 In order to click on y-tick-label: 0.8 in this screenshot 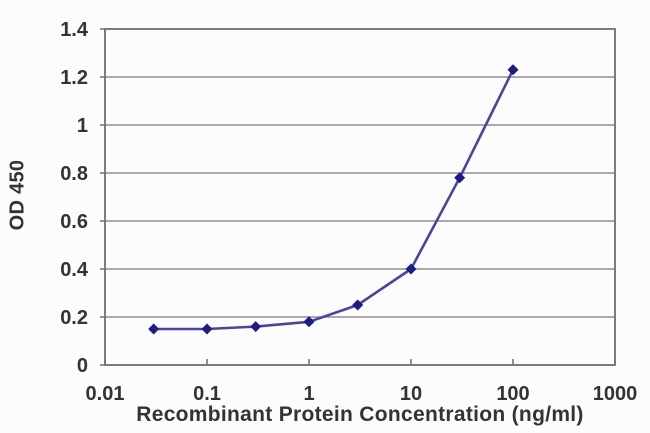, I will do `click(74, 174)`.